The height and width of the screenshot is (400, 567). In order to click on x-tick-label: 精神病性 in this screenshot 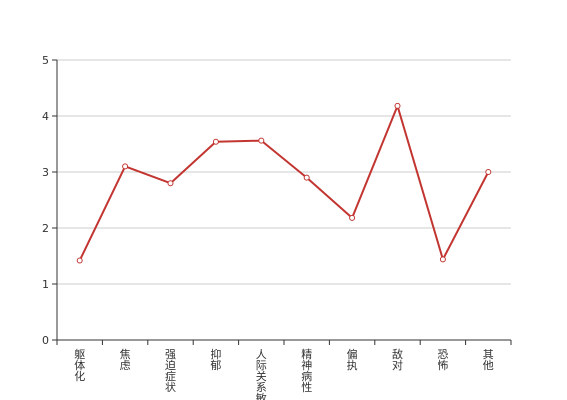, I will do `click(306, 371)`.